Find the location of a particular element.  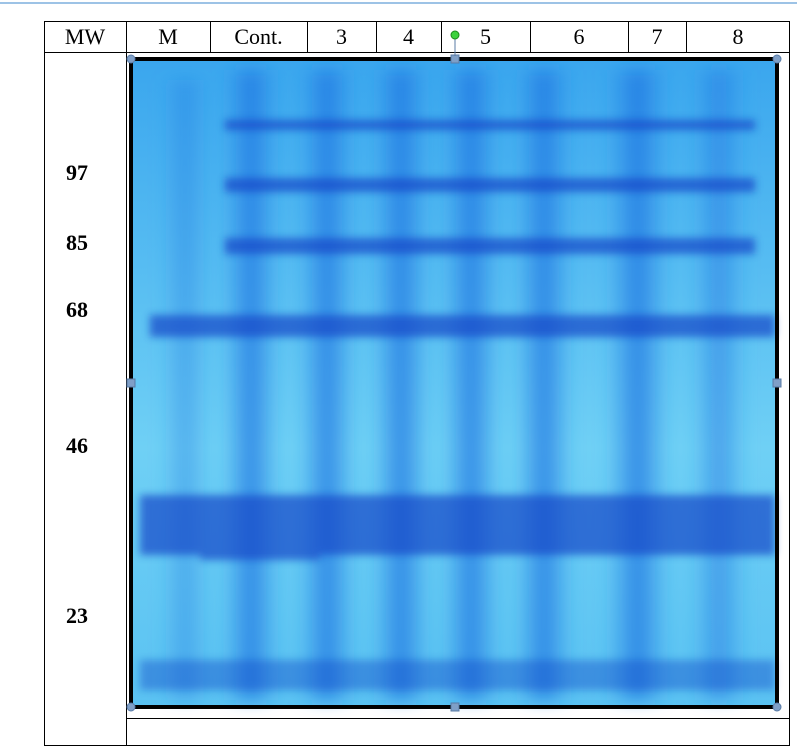

mw-label: 97 is located at coordinates (77, 172).